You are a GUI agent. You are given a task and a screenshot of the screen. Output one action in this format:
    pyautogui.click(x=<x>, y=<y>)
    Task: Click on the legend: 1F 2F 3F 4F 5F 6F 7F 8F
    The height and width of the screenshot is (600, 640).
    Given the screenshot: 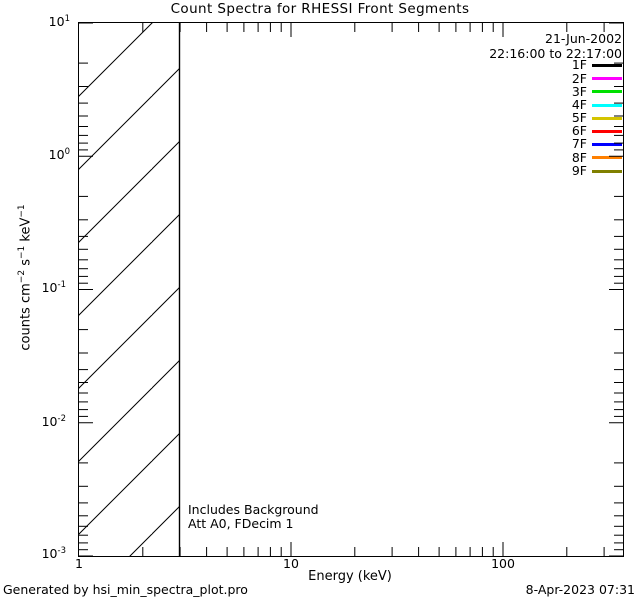 What is the action you would take?
    pyautogui.click(x=571, y=118)
    